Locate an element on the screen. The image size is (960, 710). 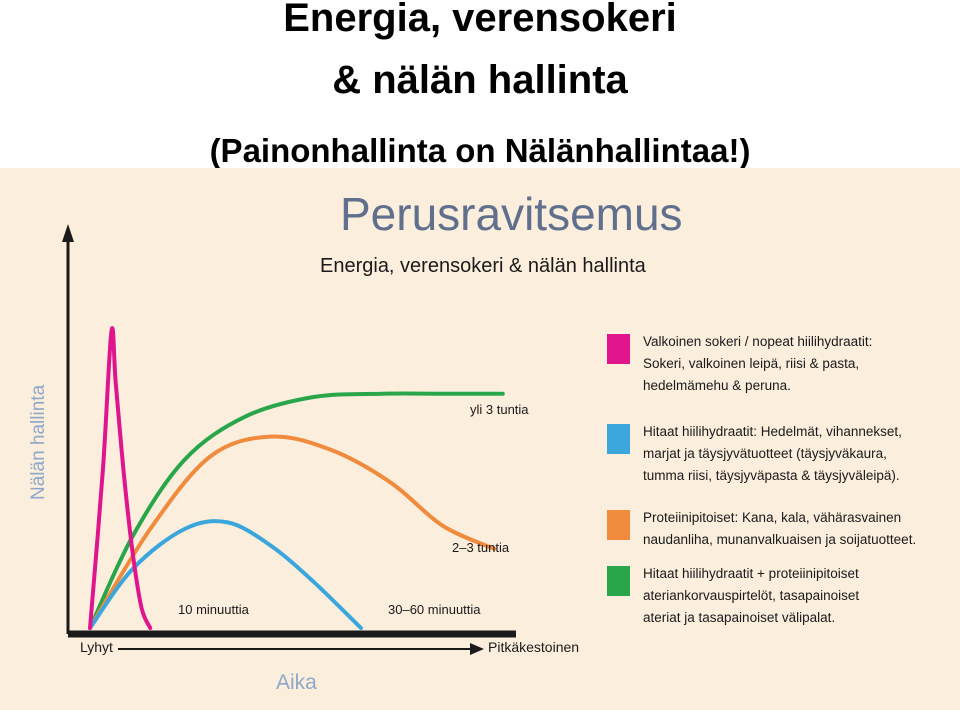
series-line-green is located at coordinates (296, 510).